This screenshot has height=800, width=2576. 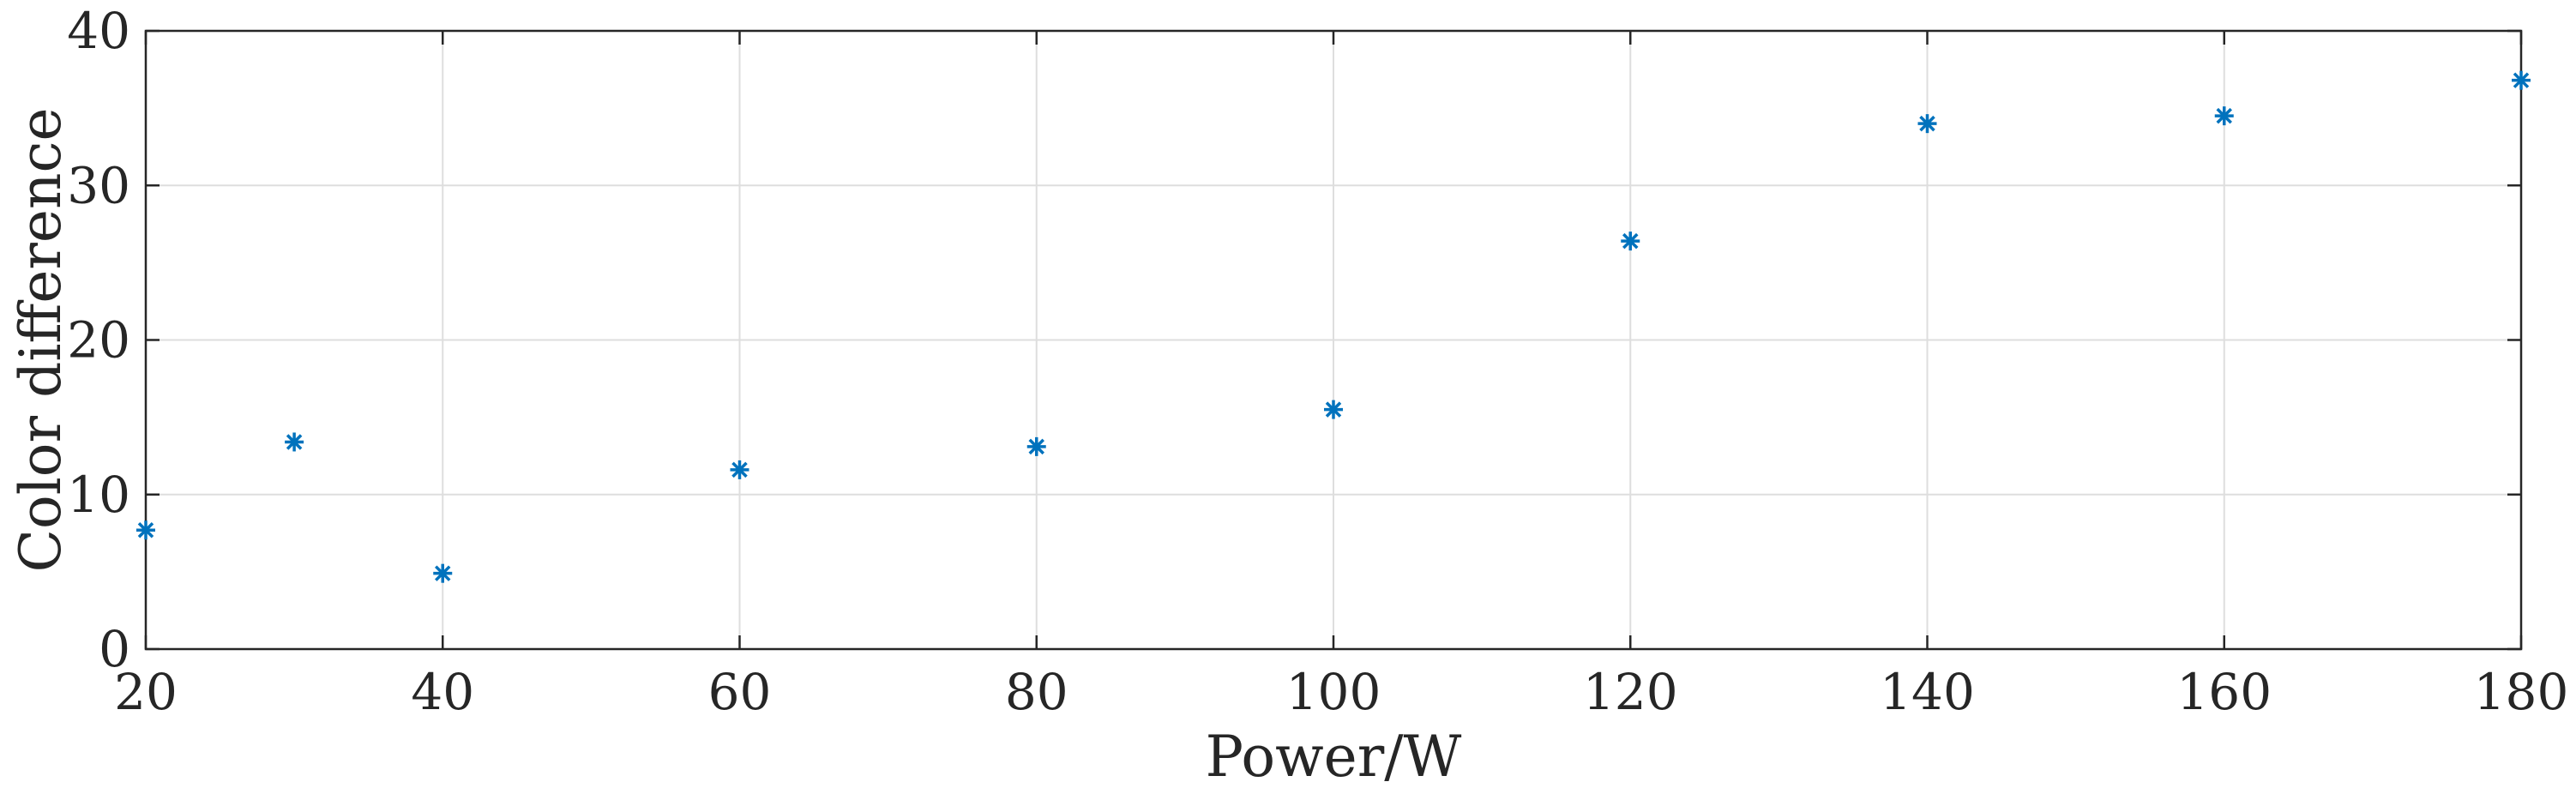 I want to click on x-tick-label: 160, so click(x=2224, y=692).